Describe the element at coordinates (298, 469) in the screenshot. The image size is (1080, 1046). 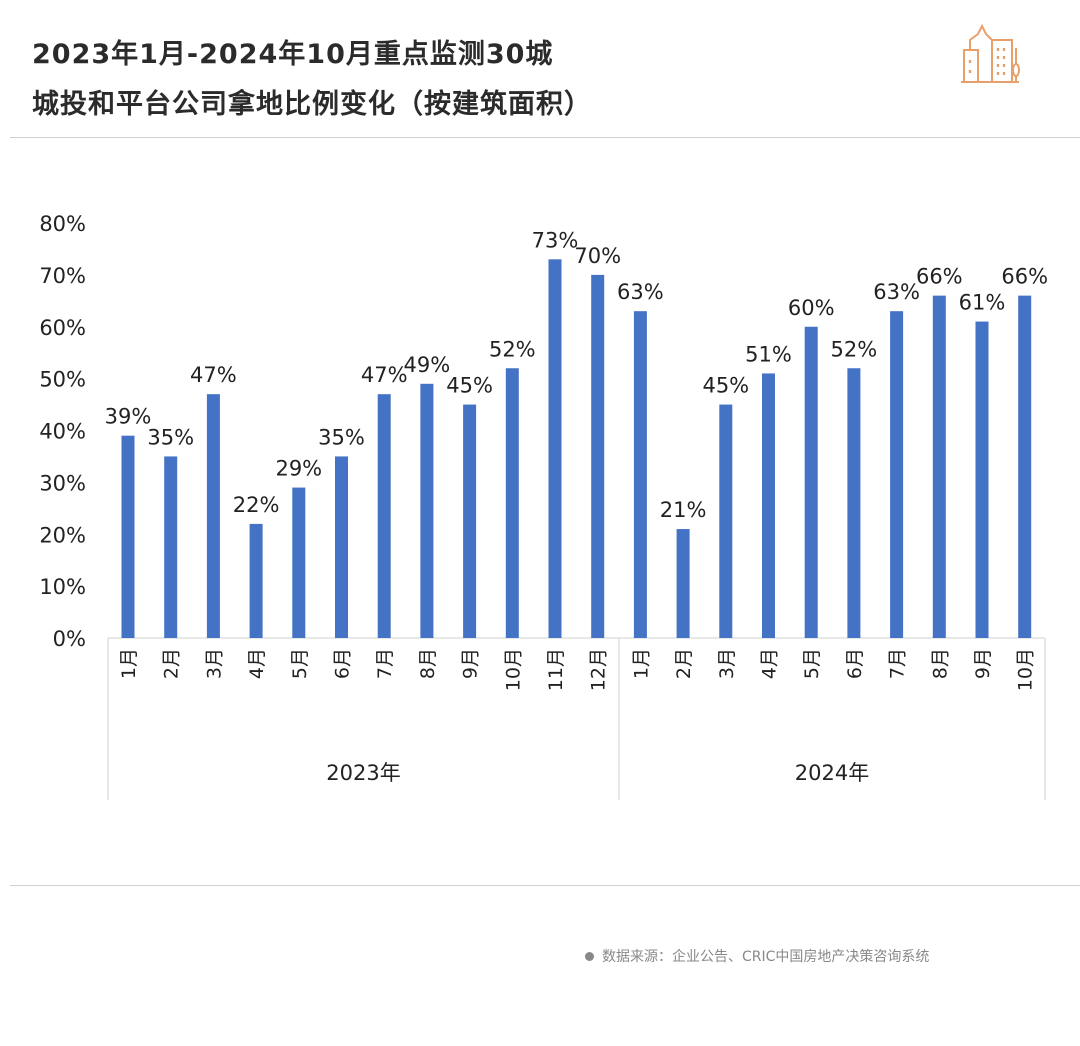
I see `data-label: 29%` at that location.